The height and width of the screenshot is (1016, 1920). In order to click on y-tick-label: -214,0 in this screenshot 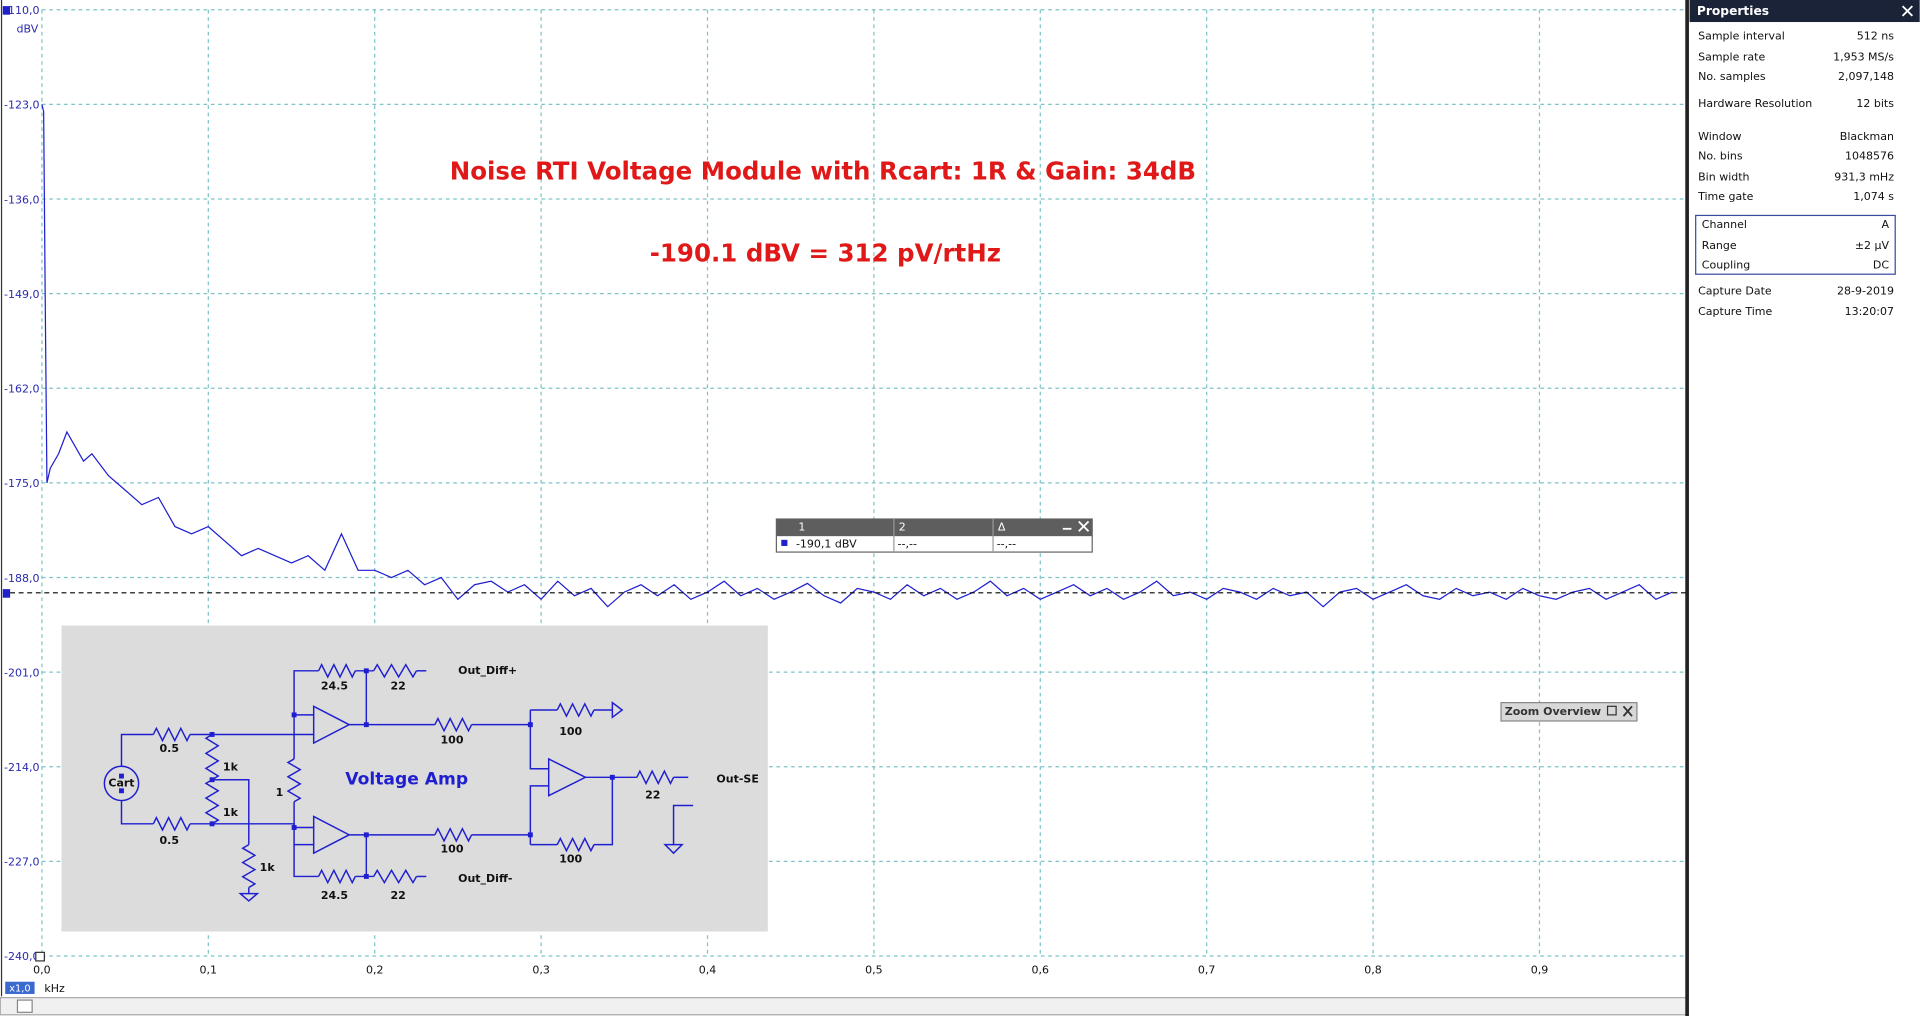, I will do `click(21, 767)`.